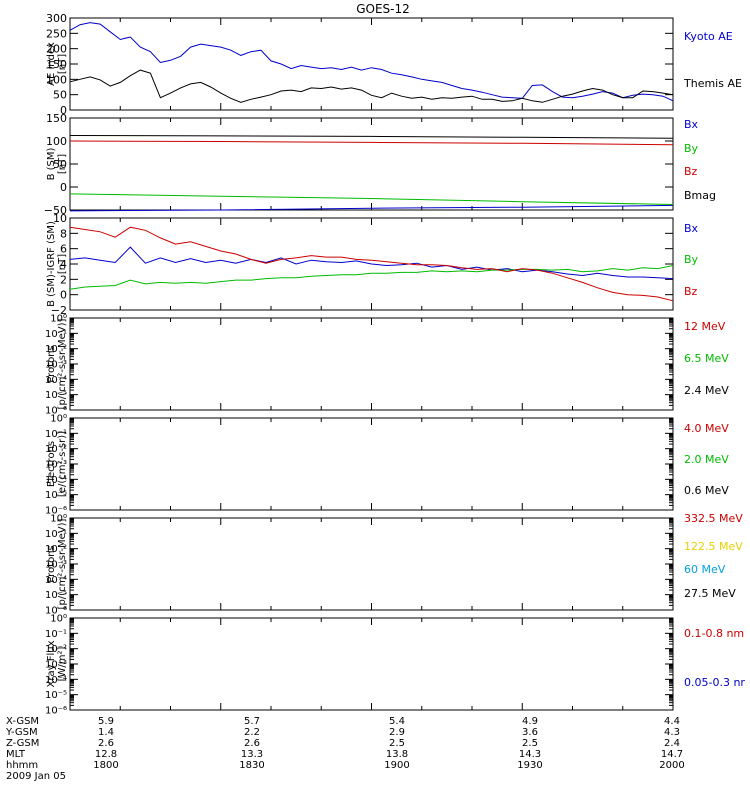  I want to click on y-tick-label: 4, so click(63, 264).